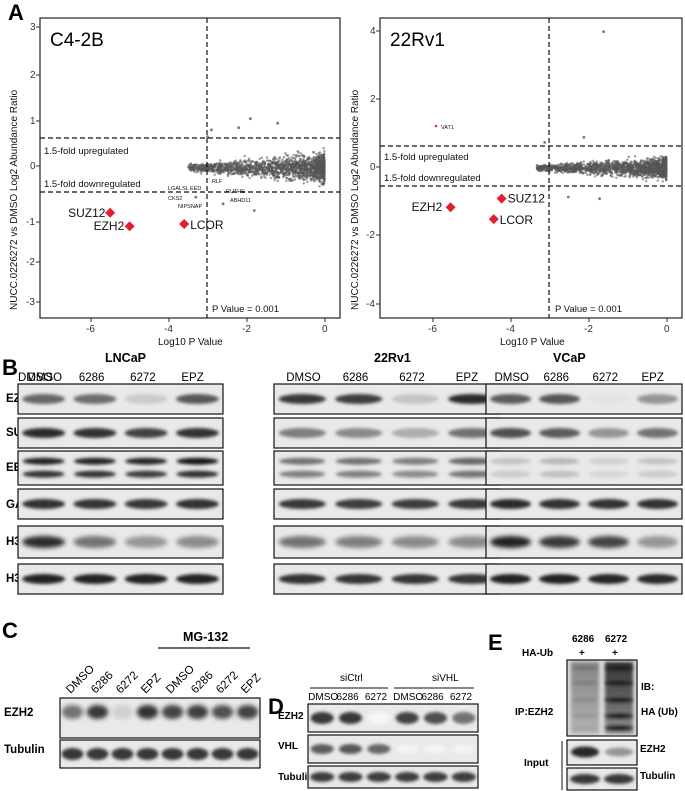  I want to click on svg-text: -4, so click(168, 329).